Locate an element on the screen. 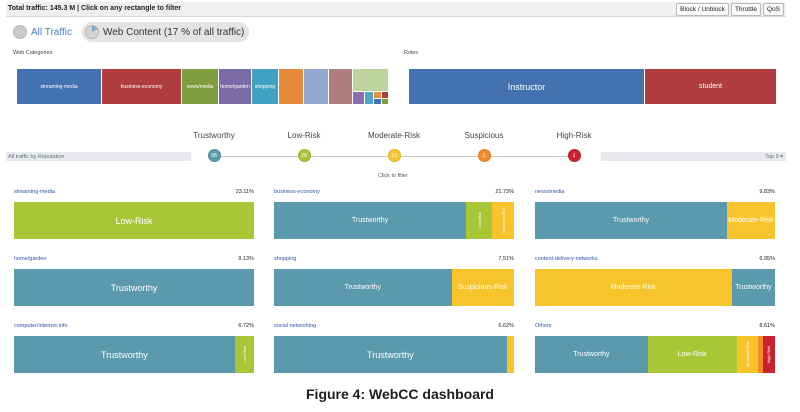 The width and height of the screenshot is (800, 412). role-cell-instructor: Instructor is located at coordinates (526, 86).